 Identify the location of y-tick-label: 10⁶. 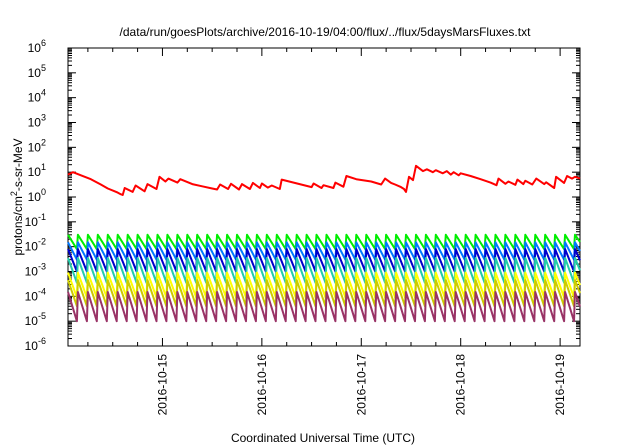
(37, 46).